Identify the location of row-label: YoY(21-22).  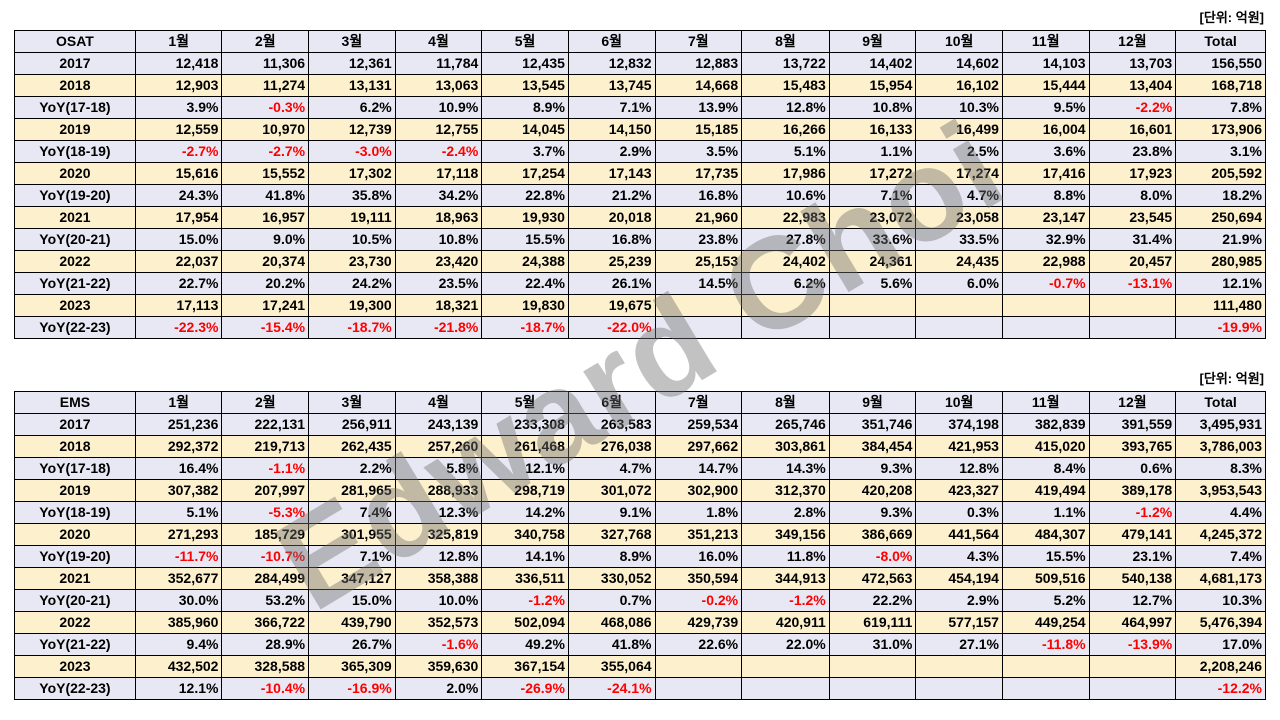
(75, 644).